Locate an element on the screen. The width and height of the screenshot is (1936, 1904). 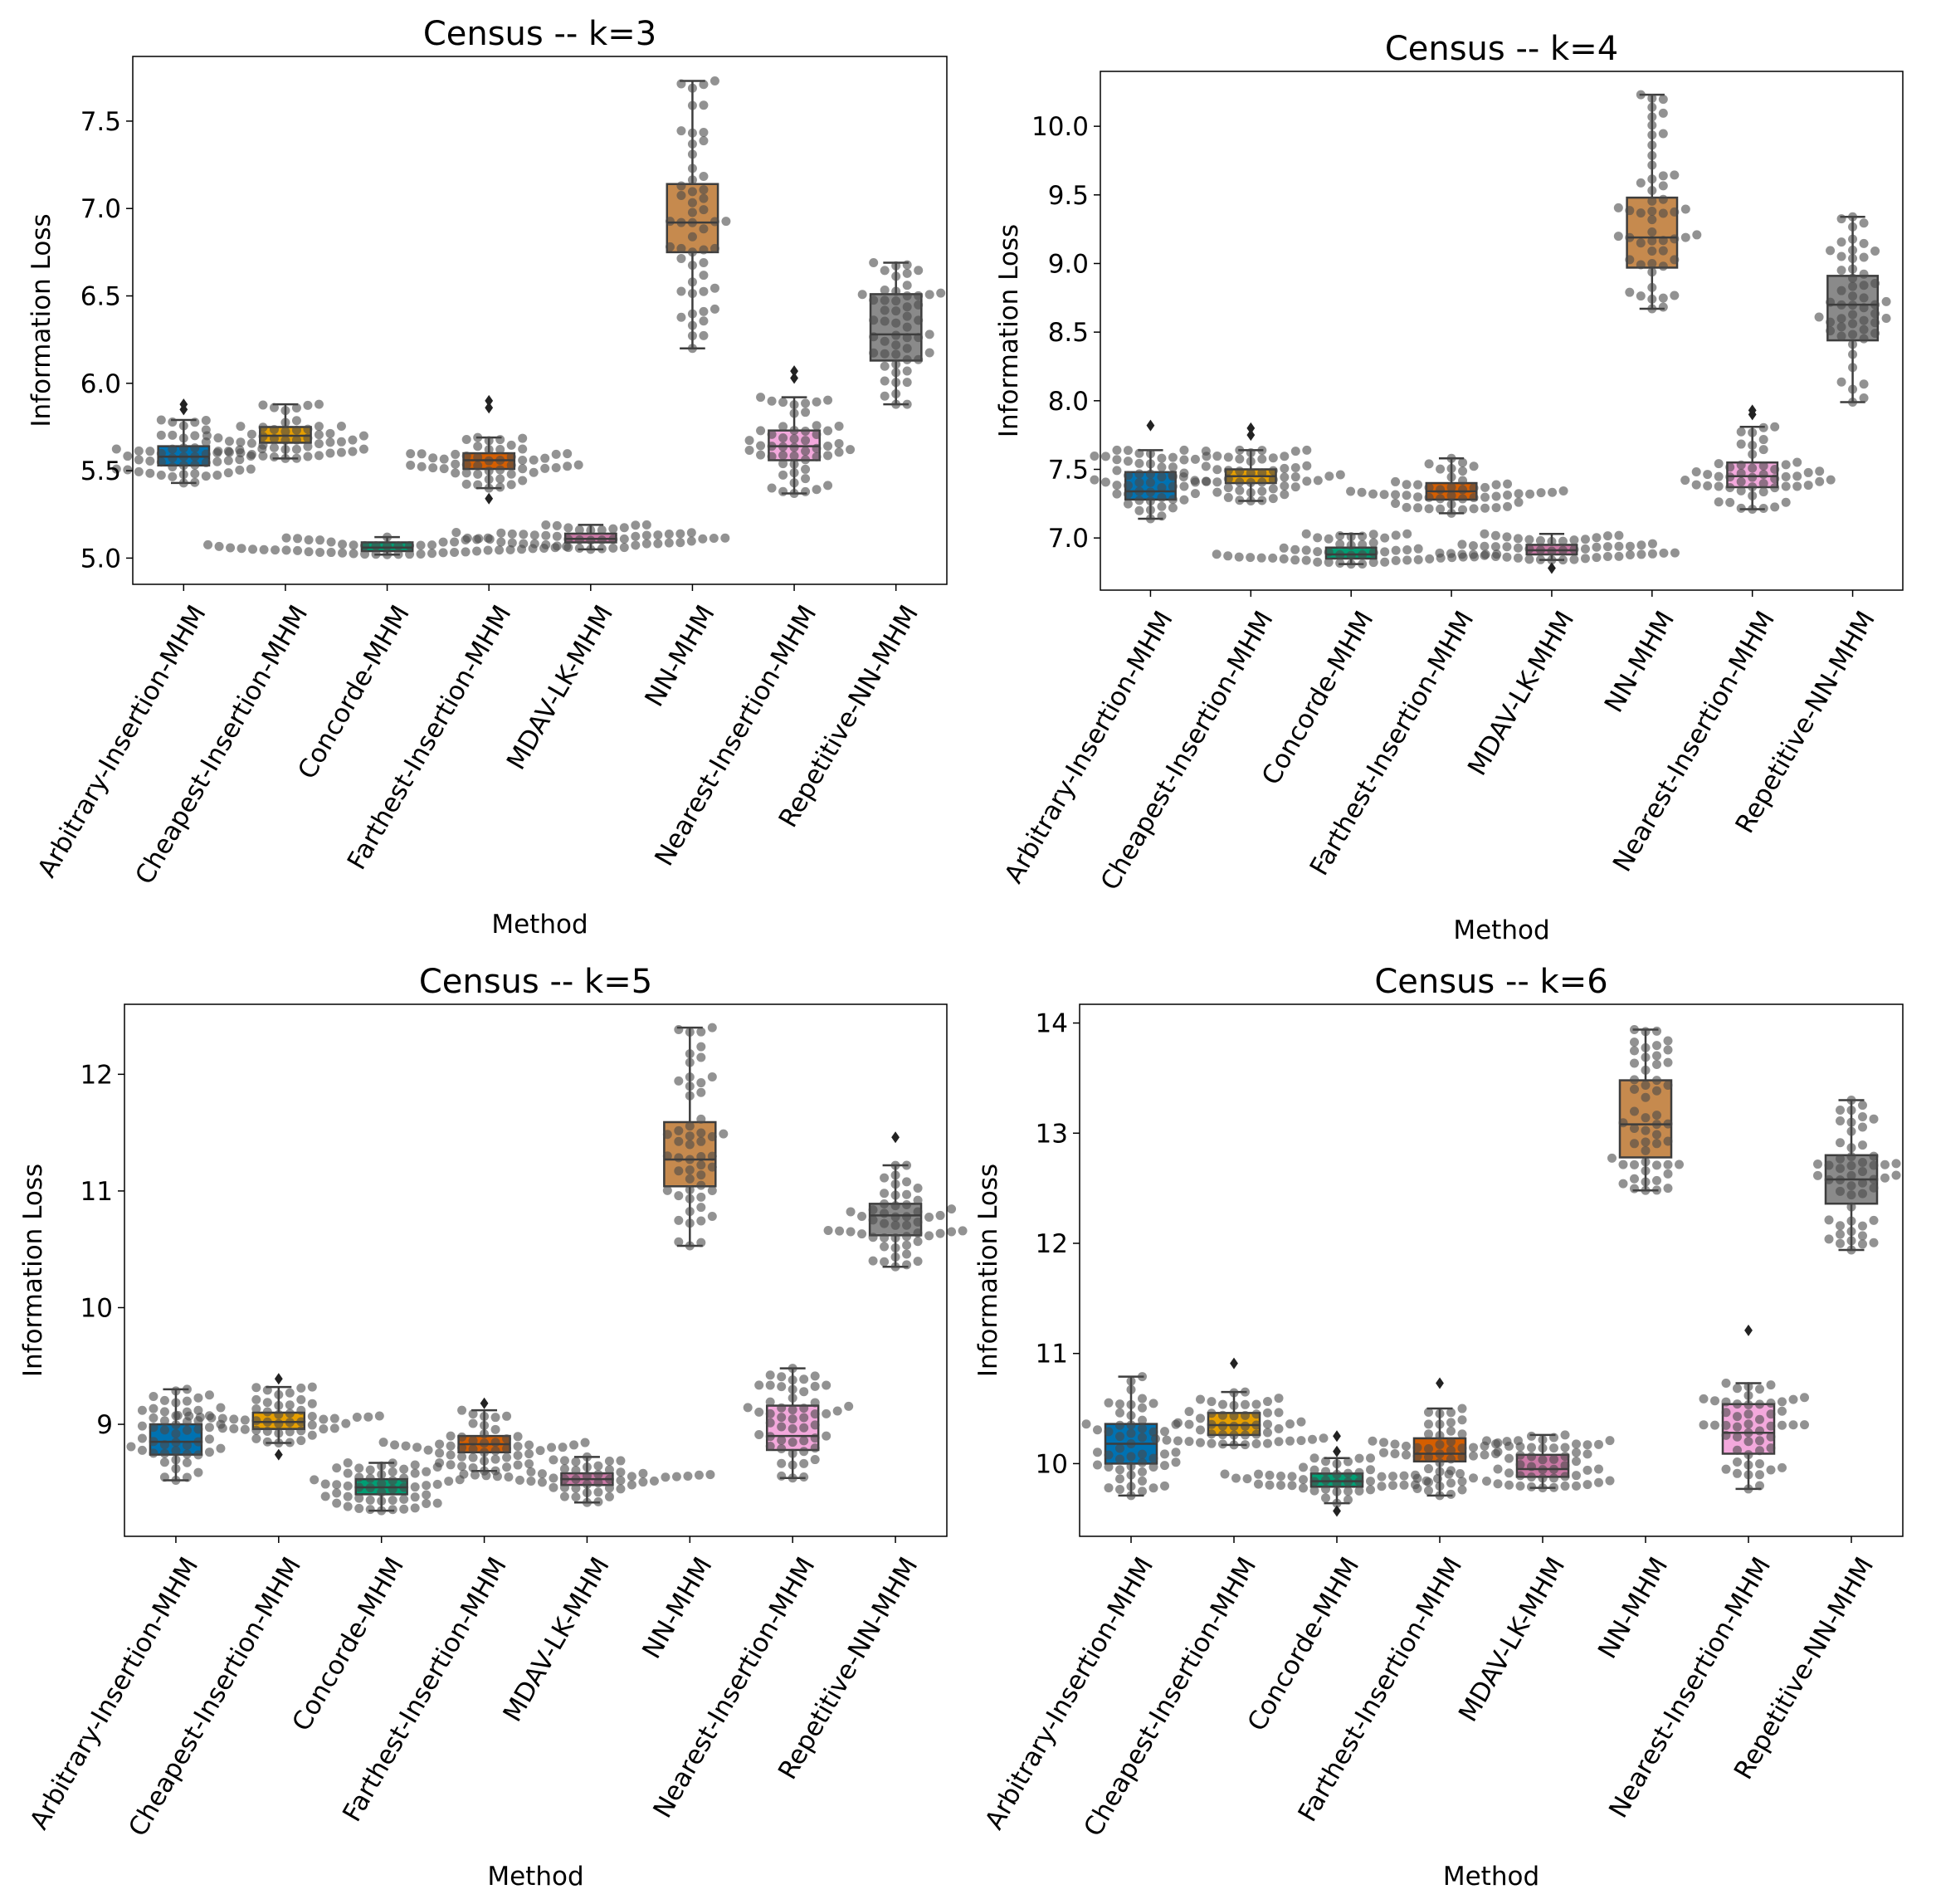
y-tick-label: 5.0 is located at coordinates (100, 559).